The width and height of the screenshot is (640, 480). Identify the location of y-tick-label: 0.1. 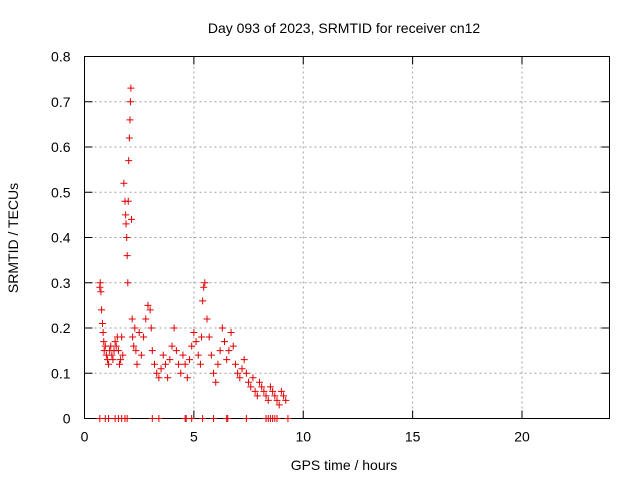
(61, 373).